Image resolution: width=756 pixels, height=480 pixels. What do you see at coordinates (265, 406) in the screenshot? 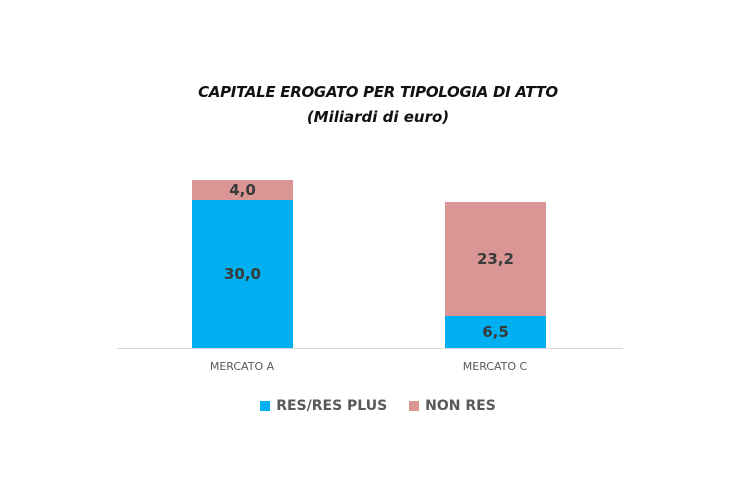
I see `legend-swatch-res` at bounding box center [265, 406].